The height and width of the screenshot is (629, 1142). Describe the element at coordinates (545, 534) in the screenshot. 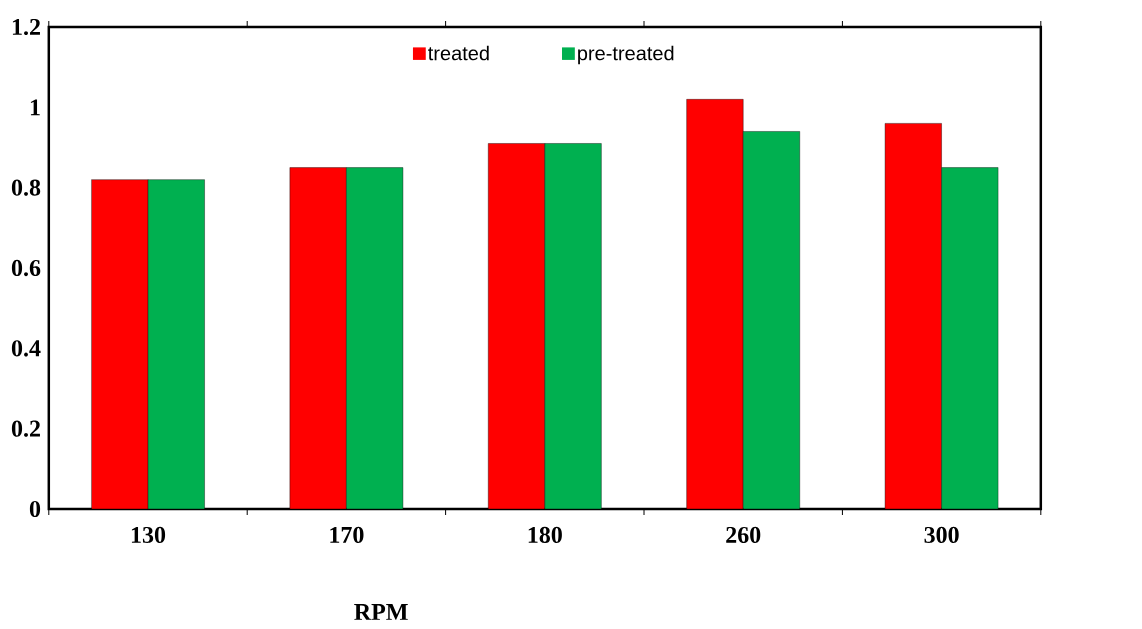

I see `x-tick-label: 180` at that location.